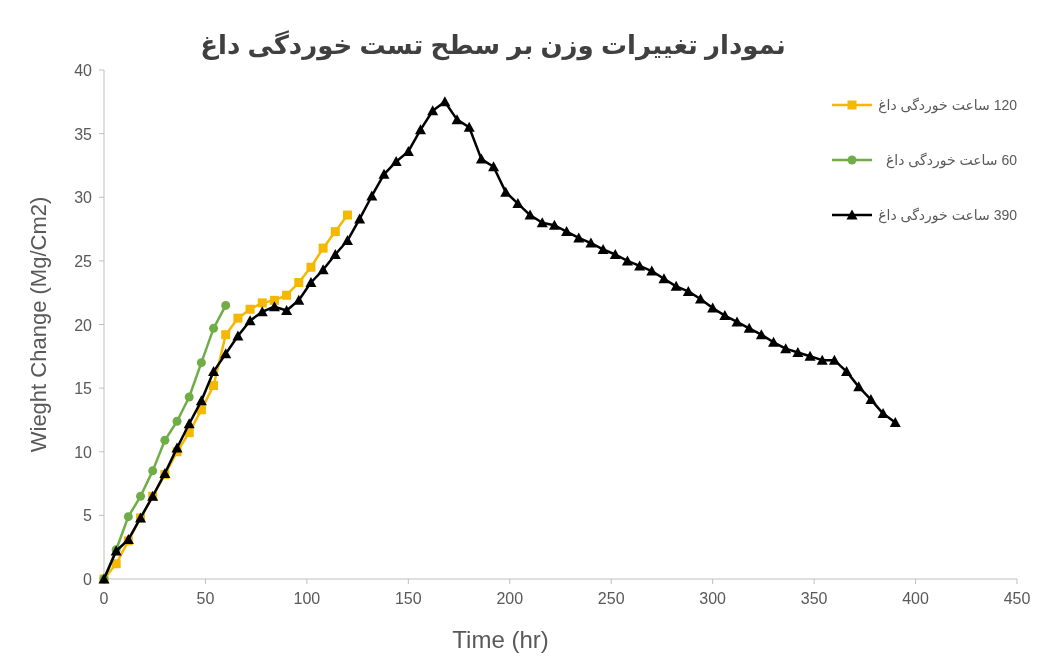 The image size is (1046, 662). What do you see at coordinates (915, 598) in the screenshot?
I see `x-tick-label: 400` at bounding box center [915, 598].